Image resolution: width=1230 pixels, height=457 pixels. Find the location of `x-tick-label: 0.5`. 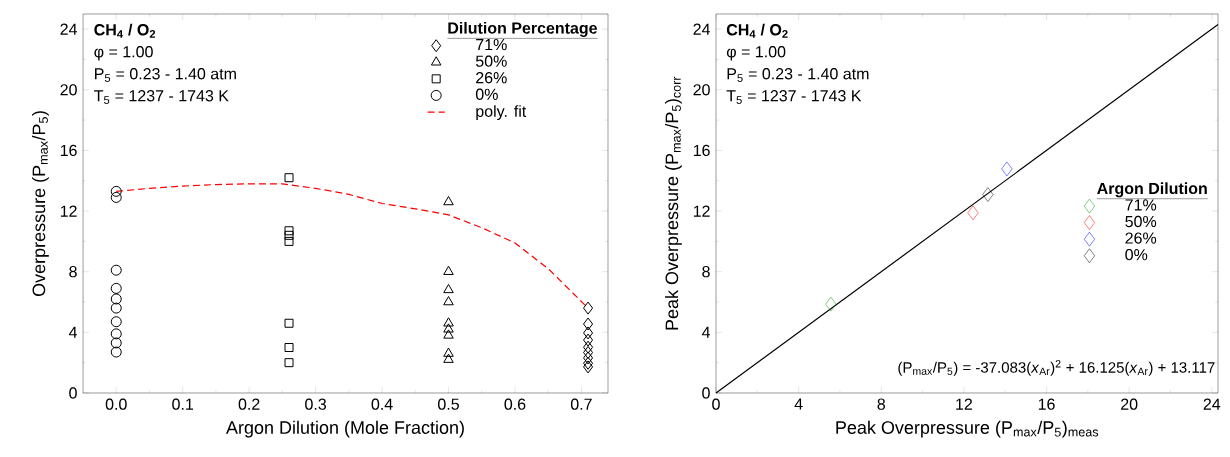

x-tick-label: 0.5 is located at coordinates (448, 404).